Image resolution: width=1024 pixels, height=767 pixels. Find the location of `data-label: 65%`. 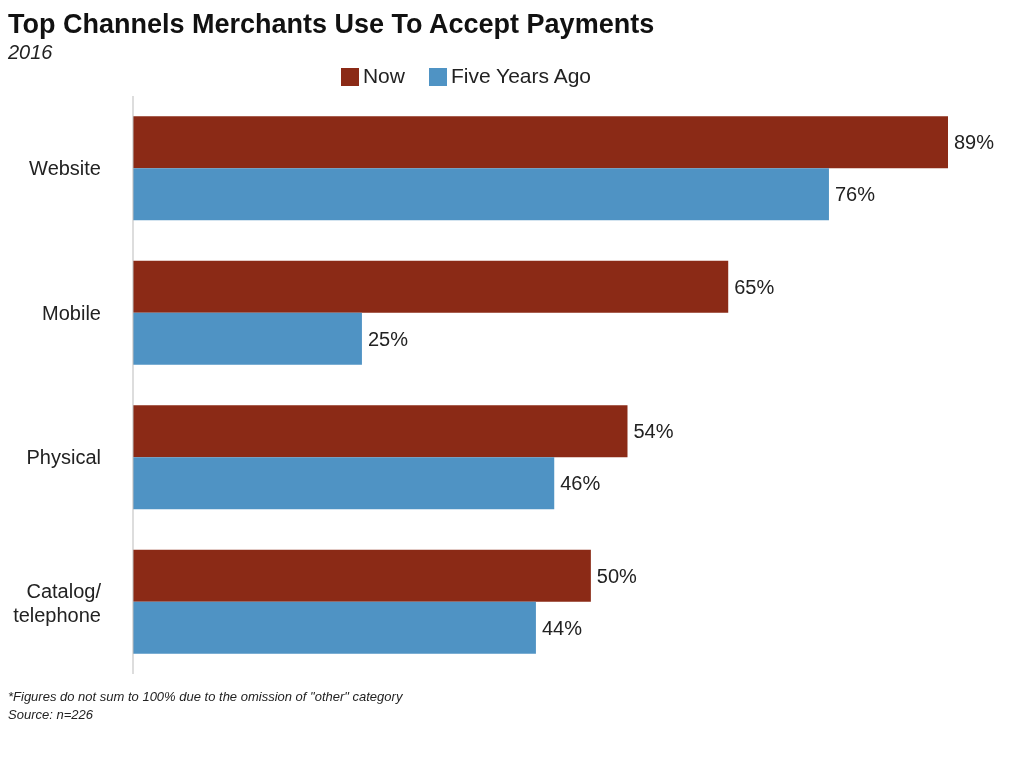

data-label: 65% is located at coordinates (754, 286).